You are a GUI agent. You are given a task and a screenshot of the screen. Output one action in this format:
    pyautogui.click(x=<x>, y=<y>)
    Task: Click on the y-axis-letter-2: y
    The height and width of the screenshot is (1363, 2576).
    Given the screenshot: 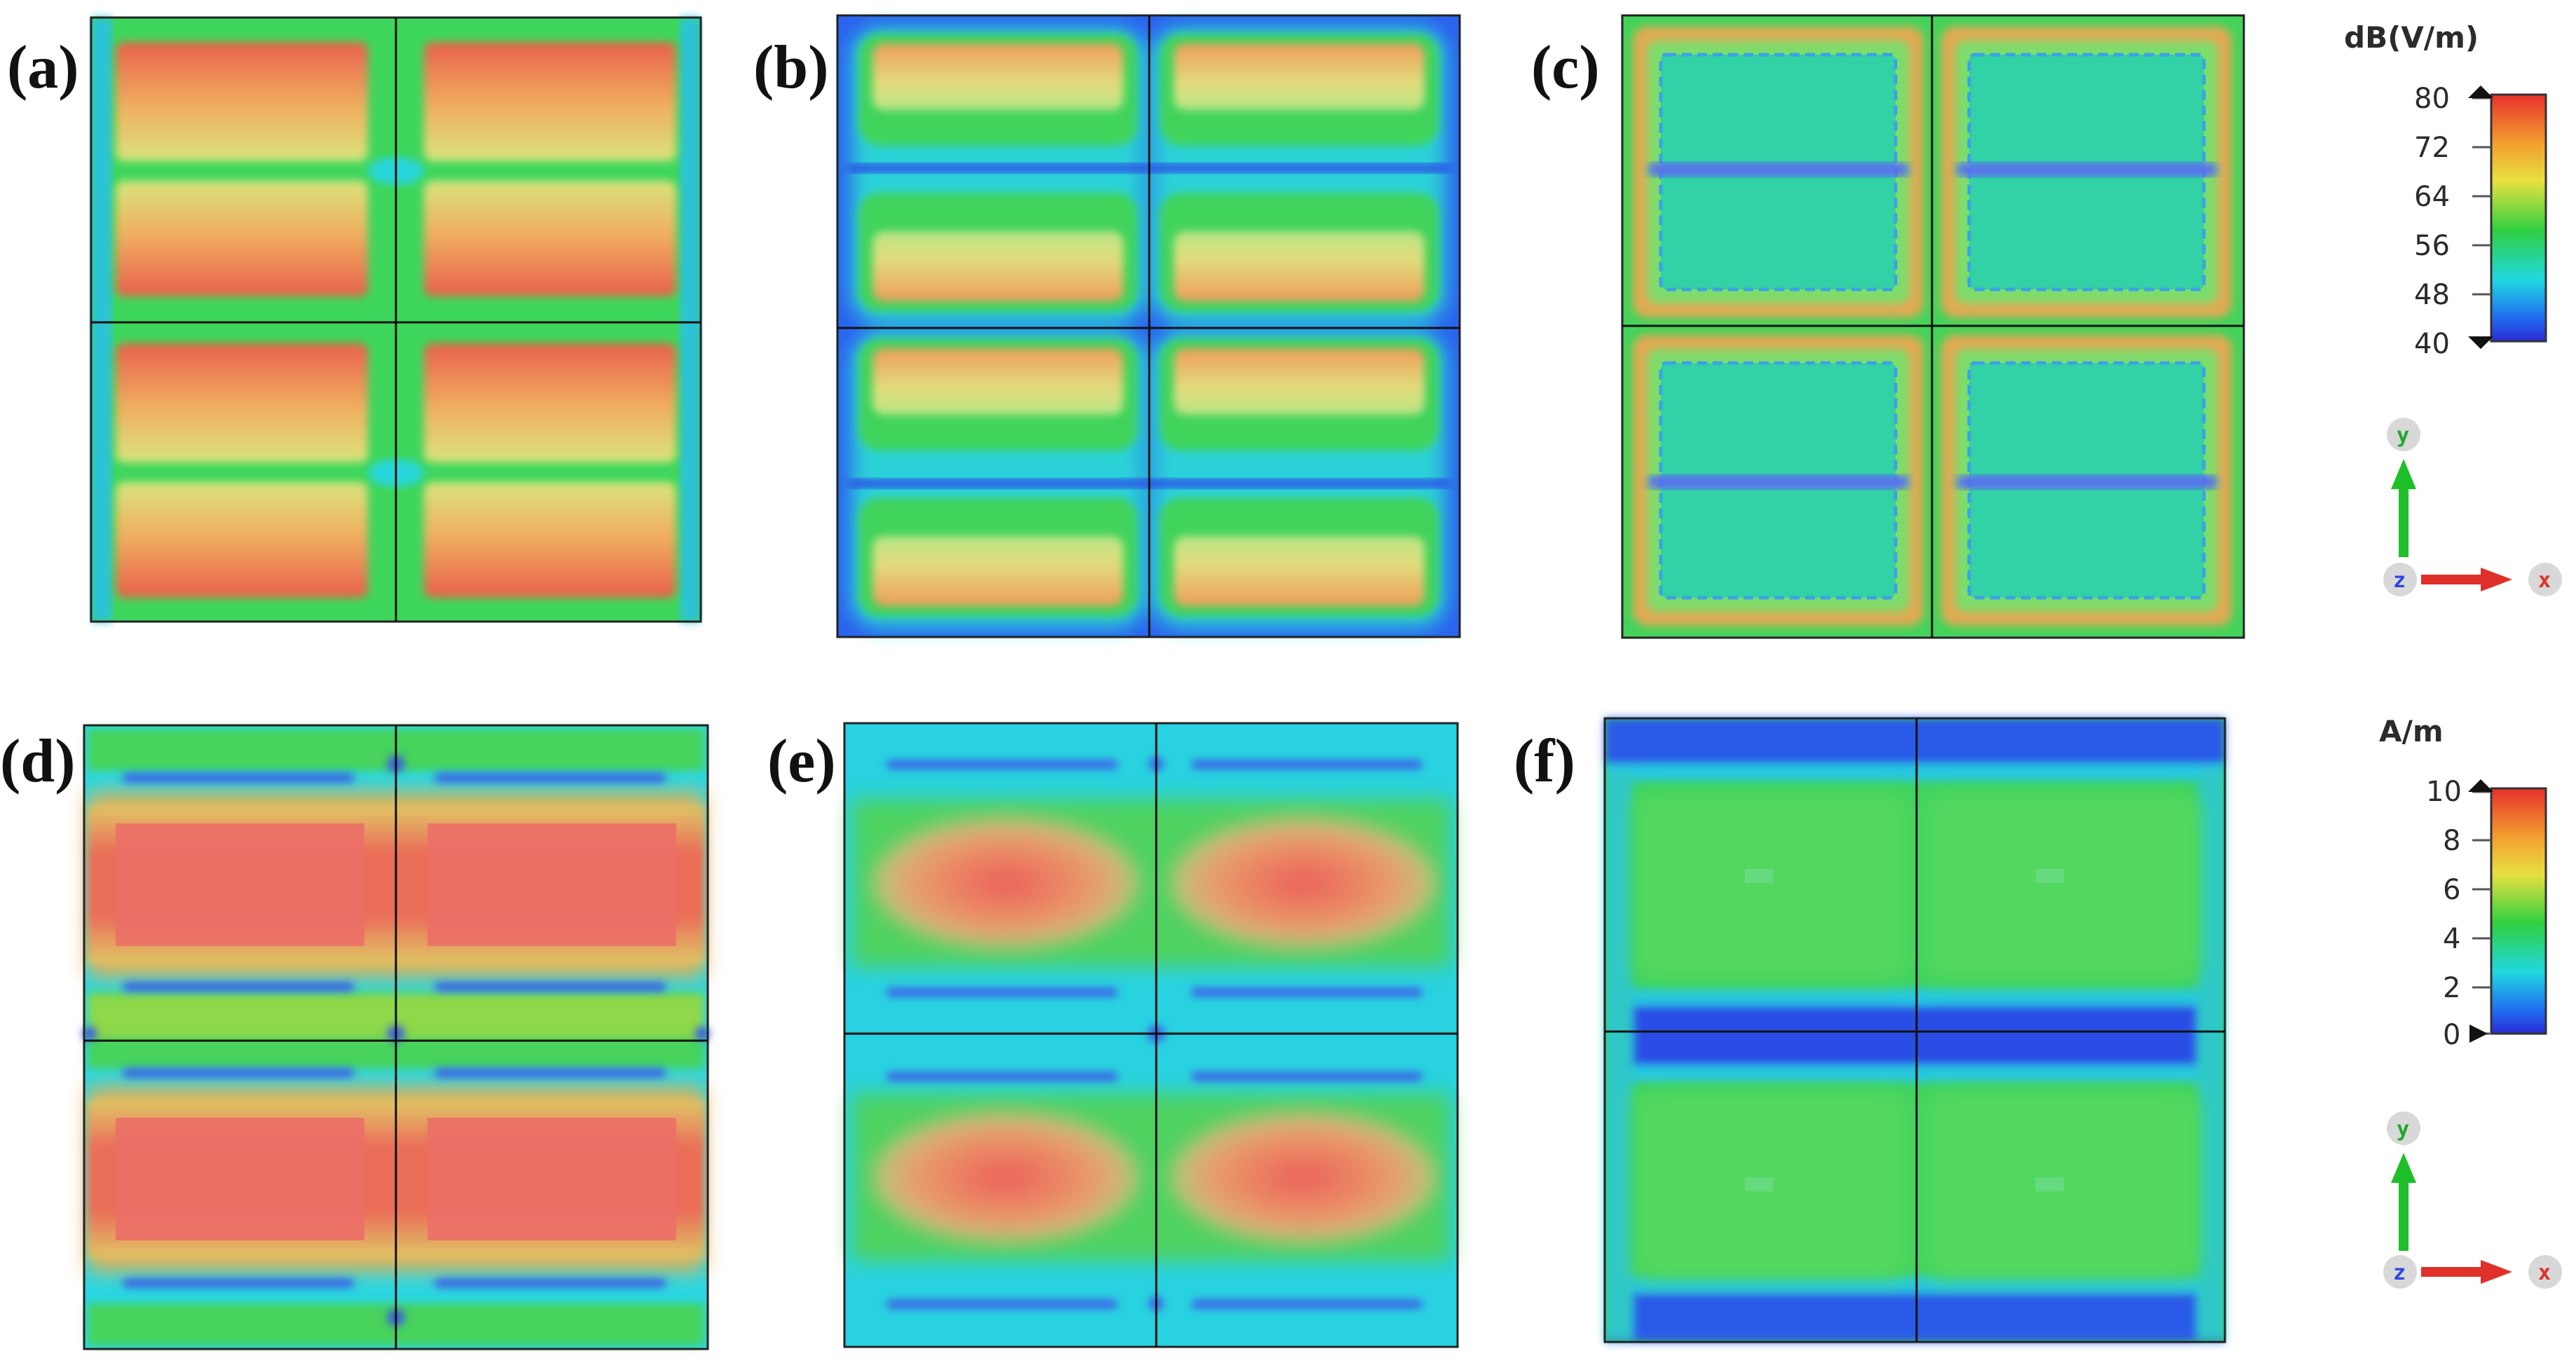 What is the action you would take?
    pyautogui.click(x=2403, y=1129)
    